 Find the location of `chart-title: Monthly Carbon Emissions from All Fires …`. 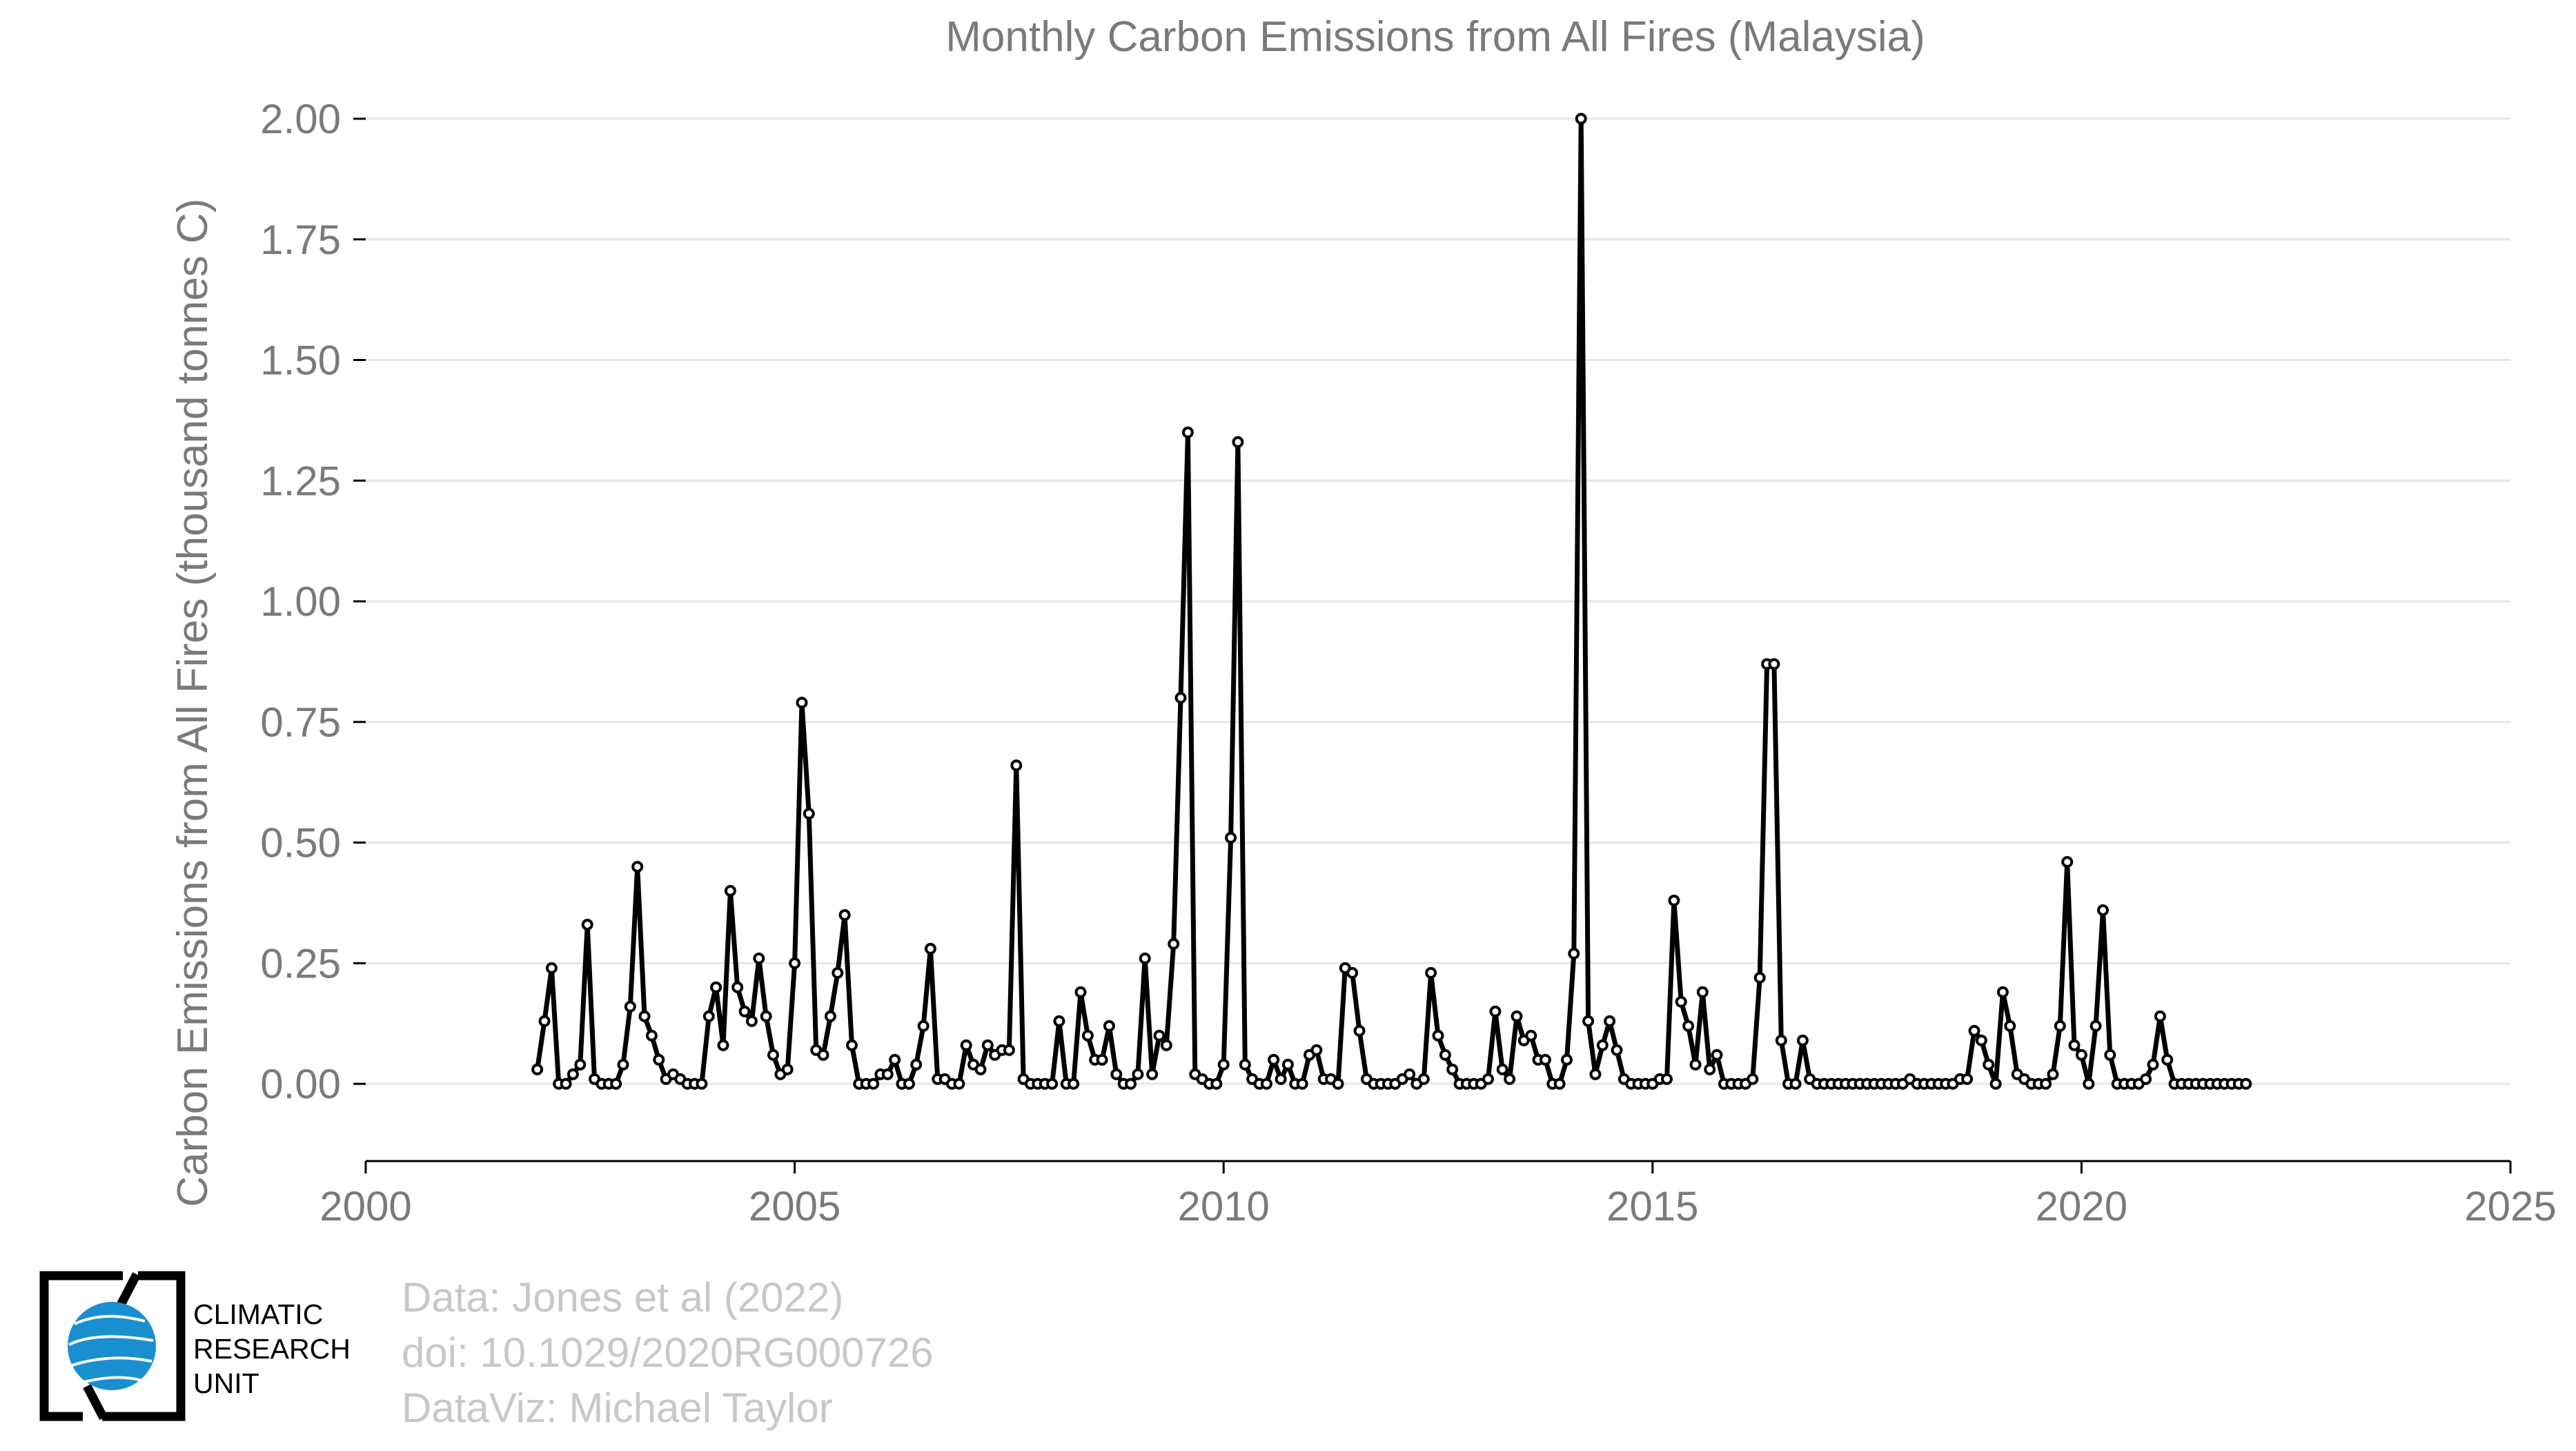

chart-title: Monthly Carbon Emissions from All Fires … is located at coordinates (1435, 37).